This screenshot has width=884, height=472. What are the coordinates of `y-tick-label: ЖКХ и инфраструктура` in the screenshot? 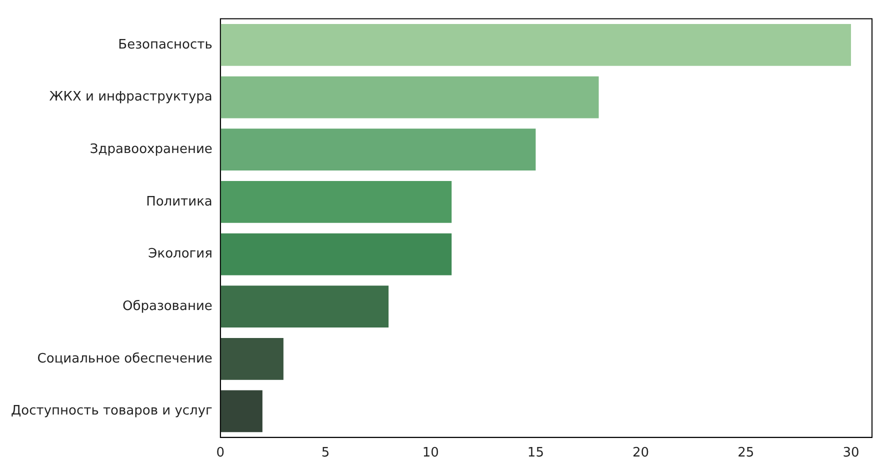 It's located at (130, 97).